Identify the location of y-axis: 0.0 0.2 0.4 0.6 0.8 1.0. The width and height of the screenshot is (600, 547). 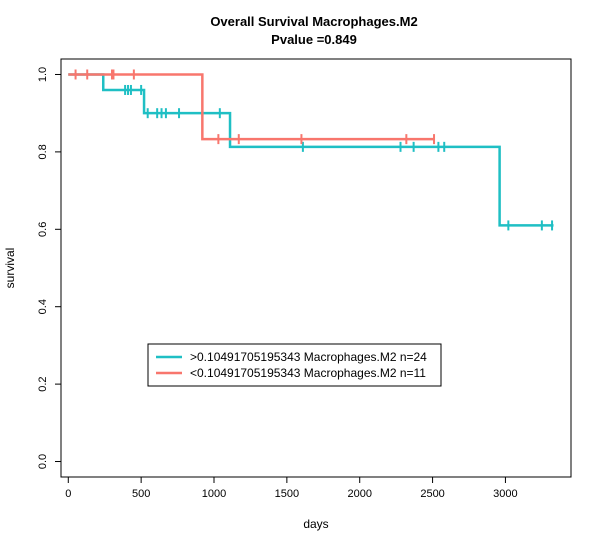
(49, 268).